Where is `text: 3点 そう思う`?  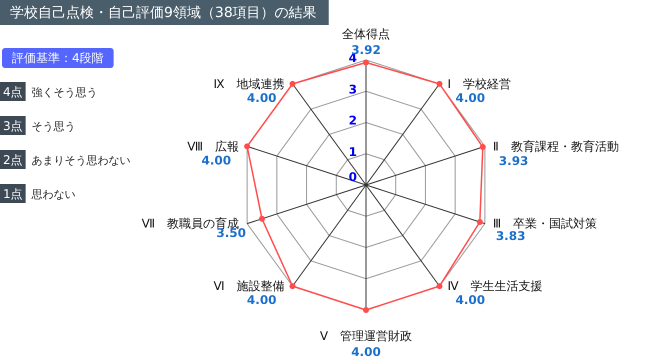
text: 3点 そう思う is located at coordinates (39, 126).